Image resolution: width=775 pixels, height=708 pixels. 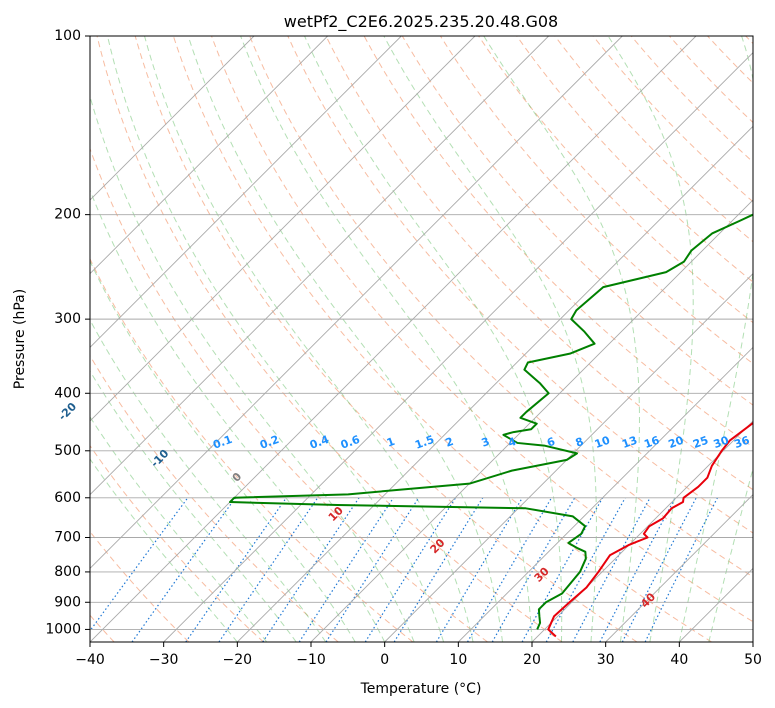 What do you see at coordinates (67, 393) in the screenshot?
I see `y-tick-label: 400` at bounding box center [67, 393].